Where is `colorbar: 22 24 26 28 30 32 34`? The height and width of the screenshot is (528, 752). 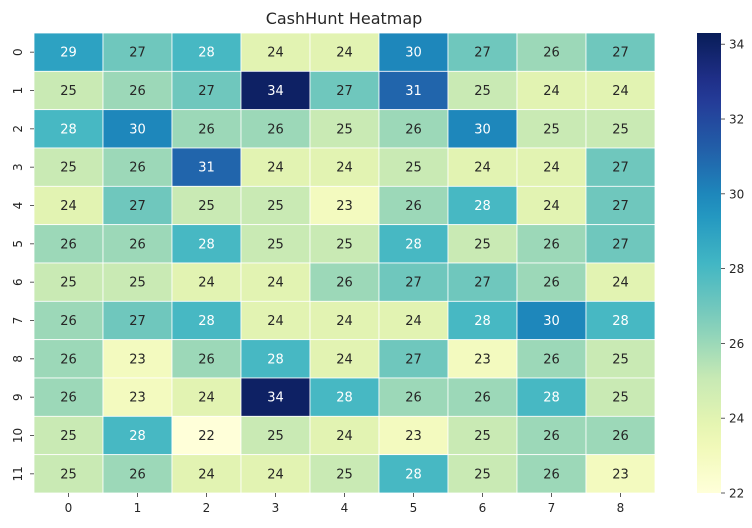 colorbar: 22 24 26 28 30 32 34 is located at coordinates (720, 267).